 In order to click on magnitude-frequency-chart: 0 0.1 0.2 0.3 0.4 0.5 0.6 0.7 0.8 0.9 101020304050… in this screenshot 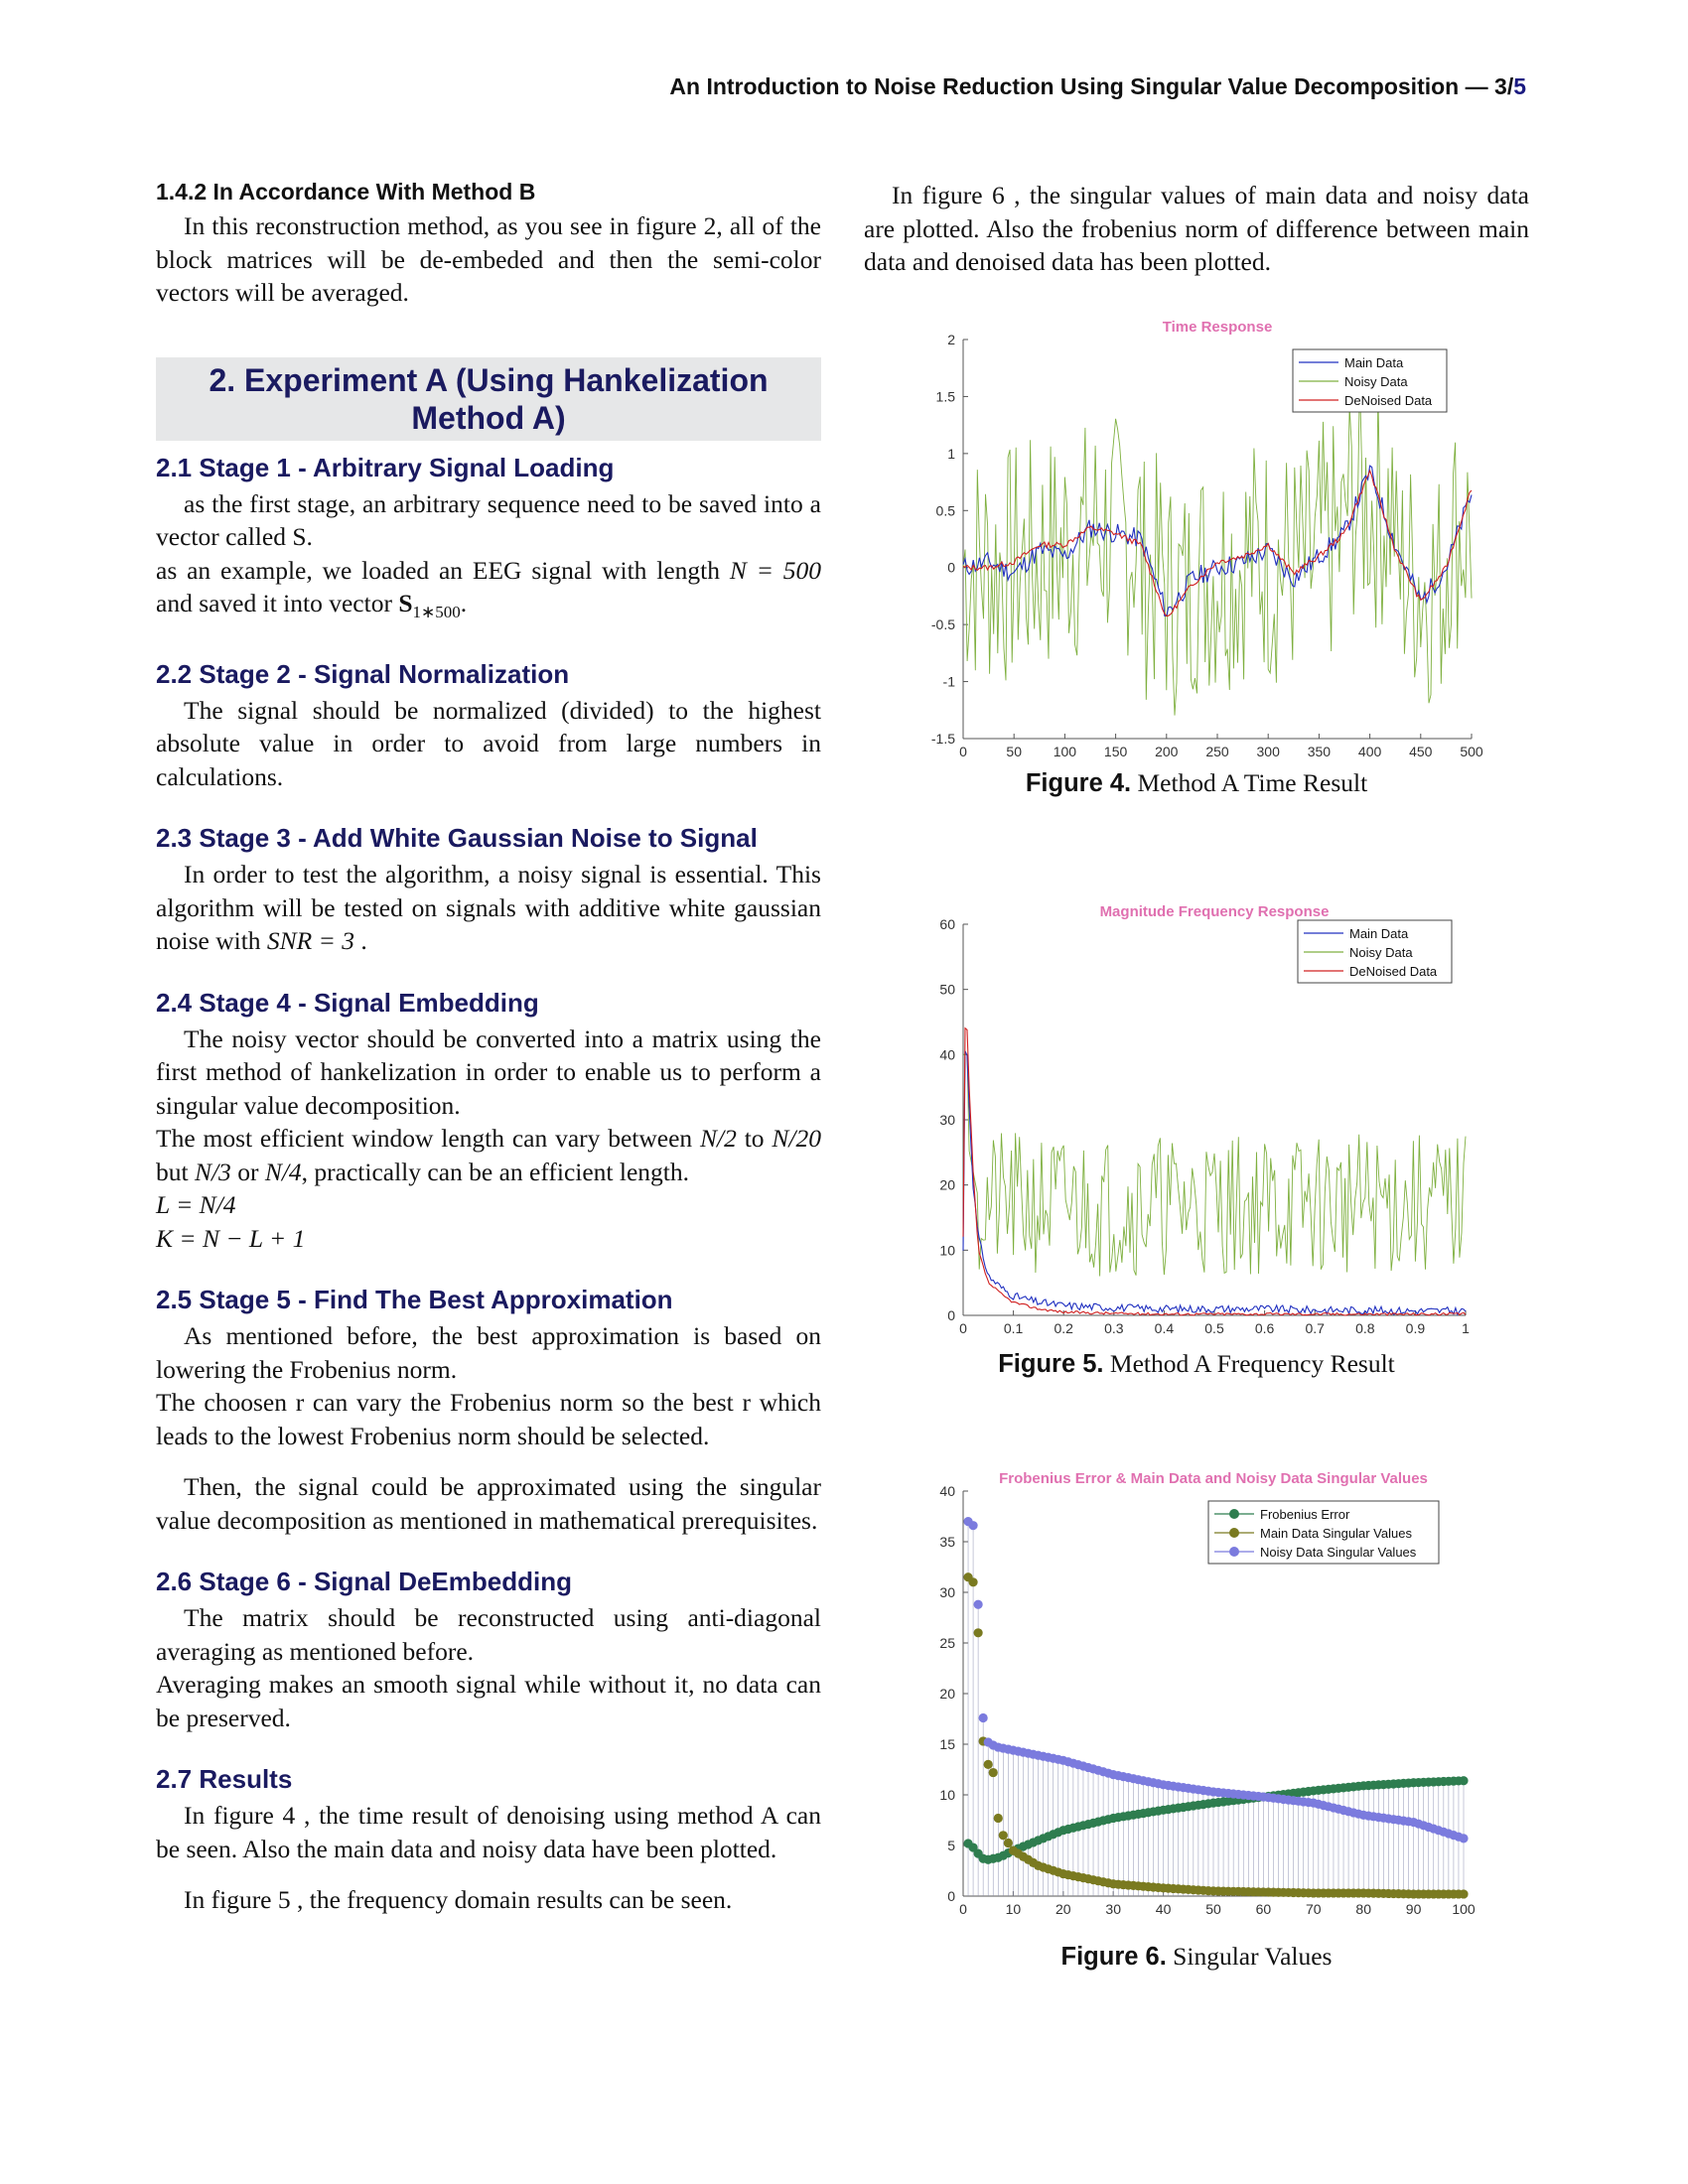, I will do `click(1204, 1119)`.